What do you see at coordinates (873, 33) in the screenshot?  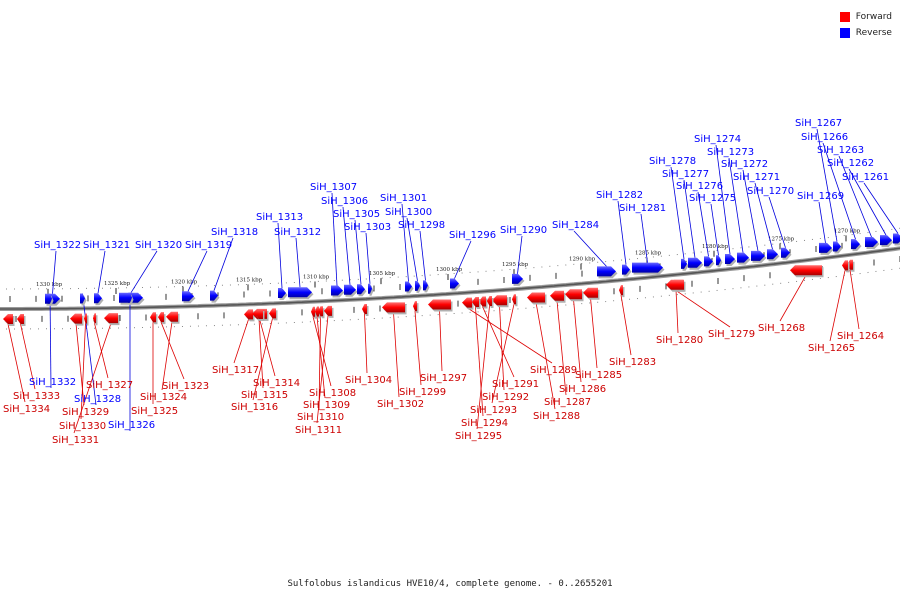 I see `legend-reverse-label: Reverse` at bounding box center [873, 33].